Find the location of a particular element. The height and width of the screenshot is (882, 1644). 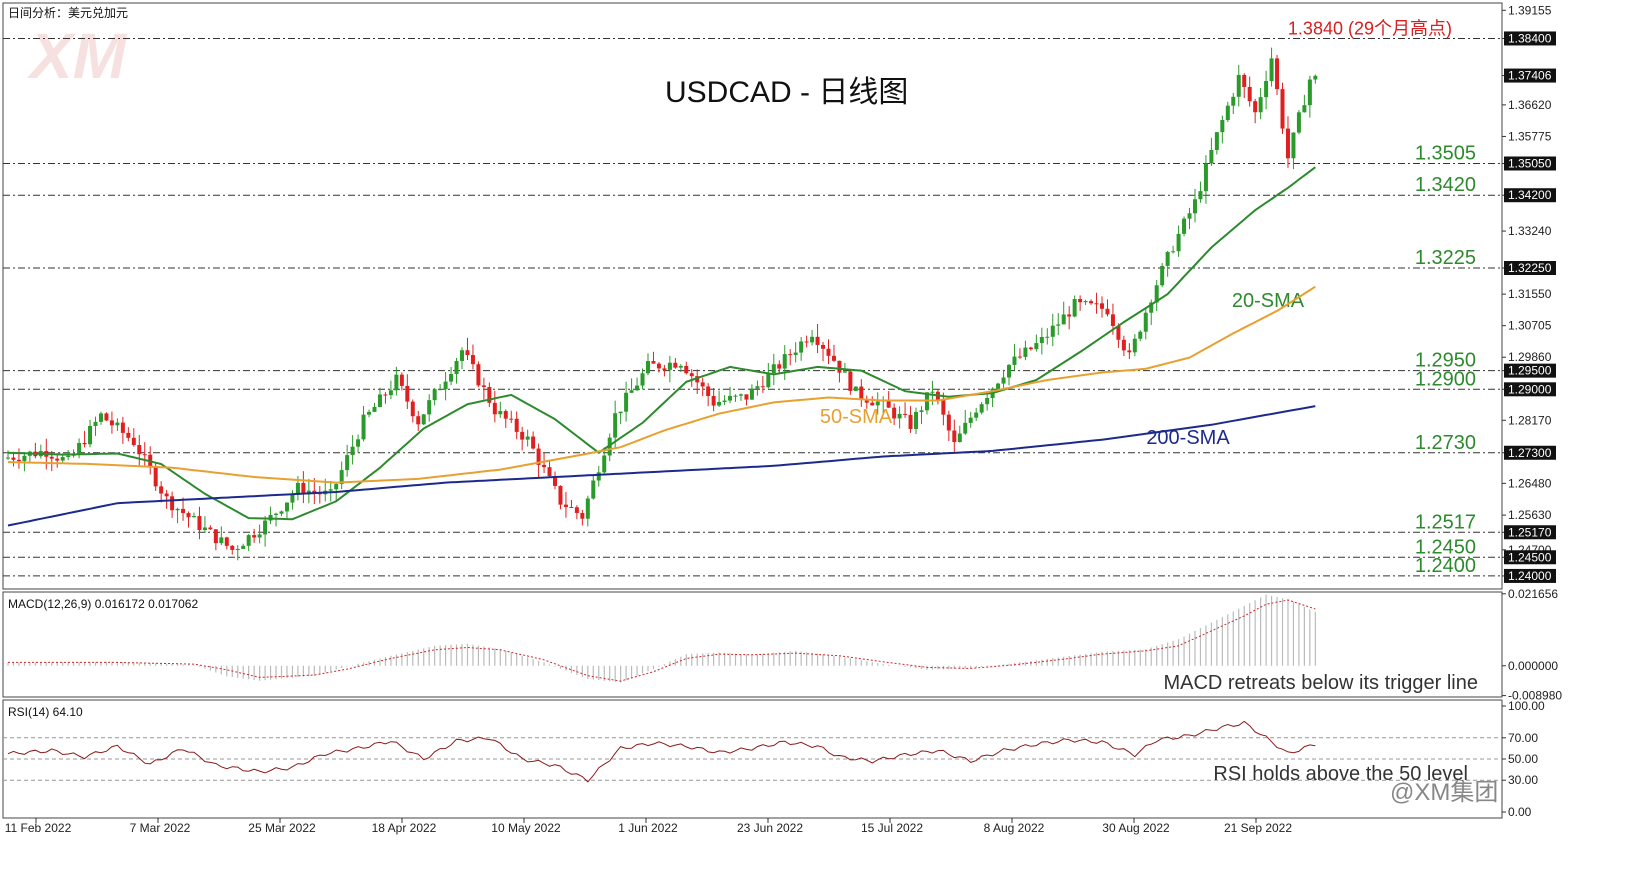

y-tick-label: 1.27300 is located at coordinates (1530, 453).